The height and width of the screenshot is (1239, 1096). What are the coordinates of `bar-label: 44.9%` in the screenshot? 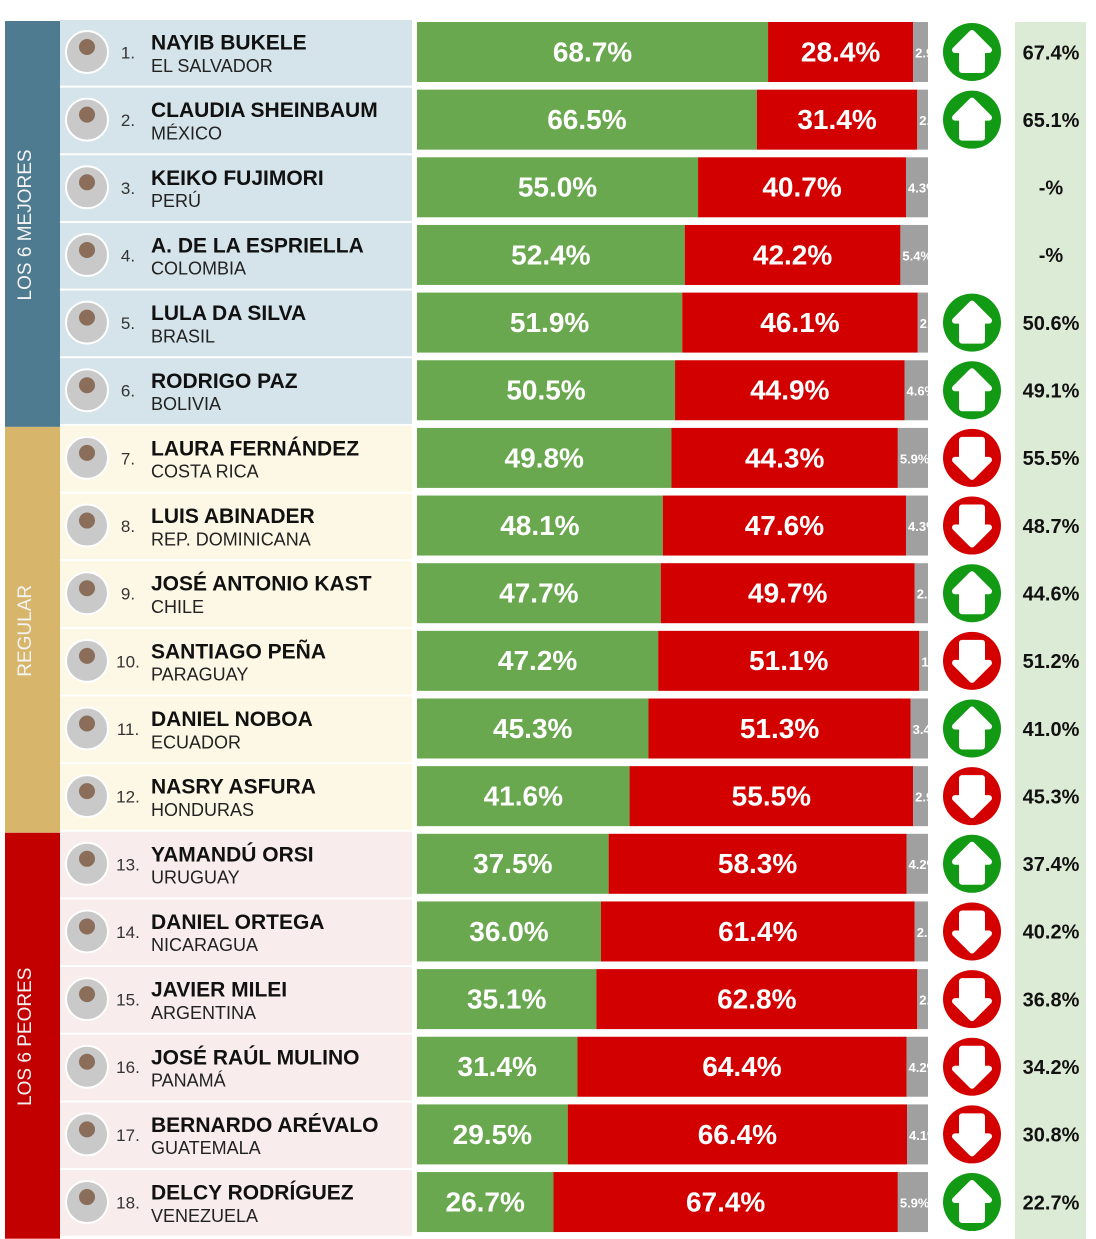 It's located at (789, 390).